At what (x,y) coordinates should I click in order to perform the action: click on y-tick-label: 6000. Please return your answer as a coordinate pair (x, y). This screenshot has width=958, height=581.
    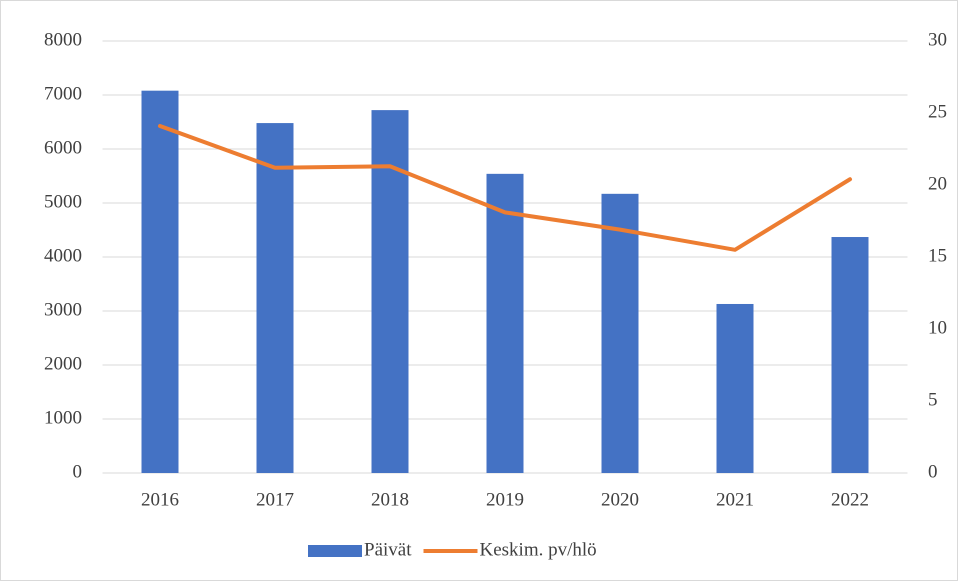
    Looking at the image, I should click on (63, 147).